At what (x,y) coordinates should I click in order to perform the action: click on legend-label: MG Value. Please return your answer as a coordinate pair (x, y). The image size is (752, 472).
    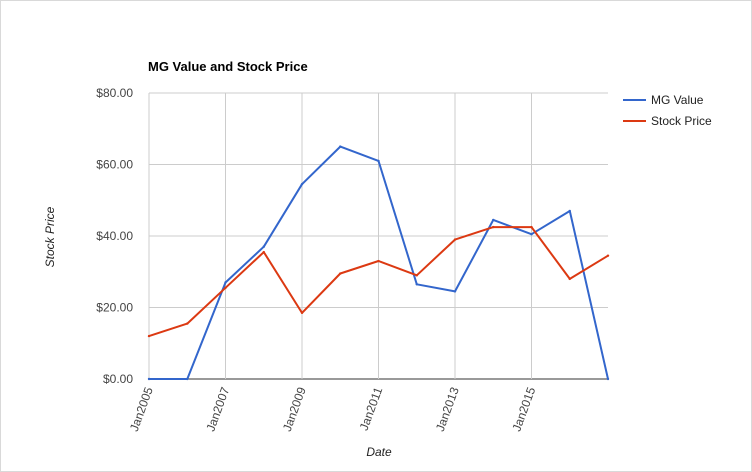
    Looking at the image, I should click on (677, 100).